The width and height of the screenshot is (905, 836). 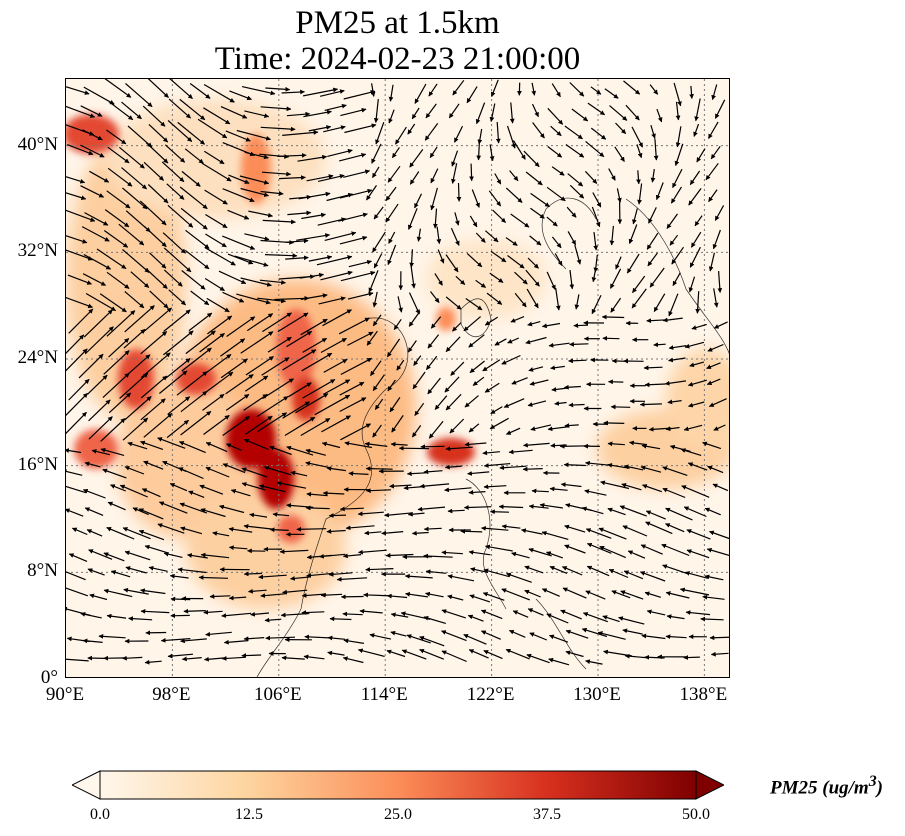 What do you see at coordinates (49, 677) in the screenshot?
I see `lat-tick-label: 0°` at bounding box center [49, 677].